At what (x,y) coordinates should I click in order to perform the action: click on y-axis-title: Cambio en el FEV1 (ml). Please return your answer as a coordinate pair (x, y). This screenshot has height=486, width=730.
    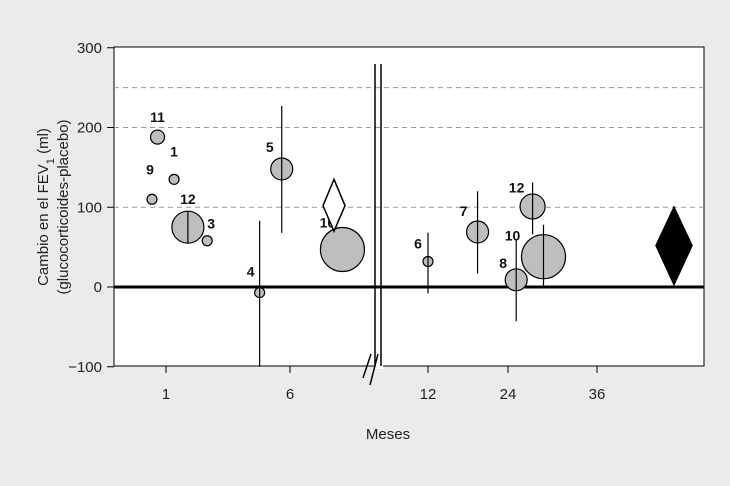
    Looking at the image, I should click on (46, 207).